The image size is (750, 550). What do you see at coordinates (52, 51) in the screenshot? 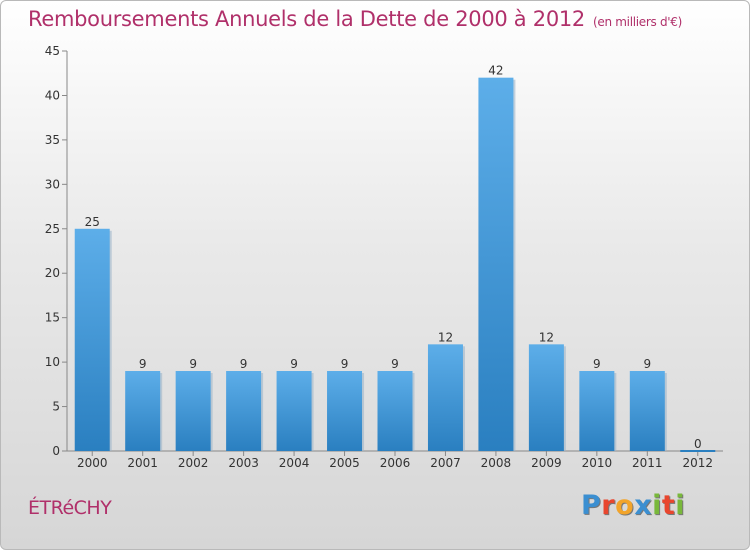
I see `y-tick-label: 45` at bounding box center [52, 51].